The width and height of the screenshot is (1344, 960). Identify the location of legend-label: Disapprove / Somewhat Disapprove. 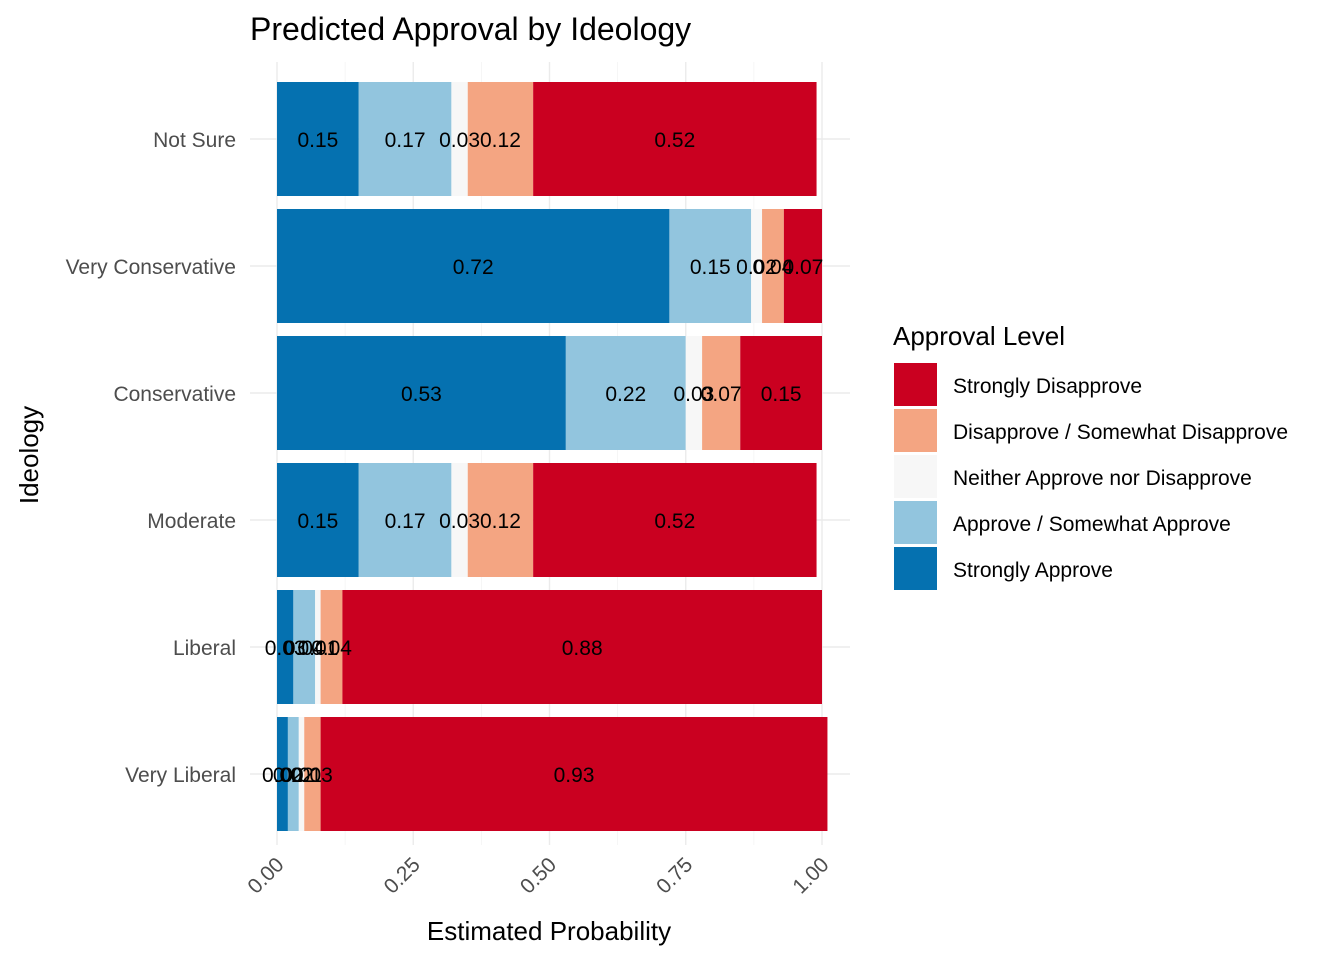
(1120, 432).